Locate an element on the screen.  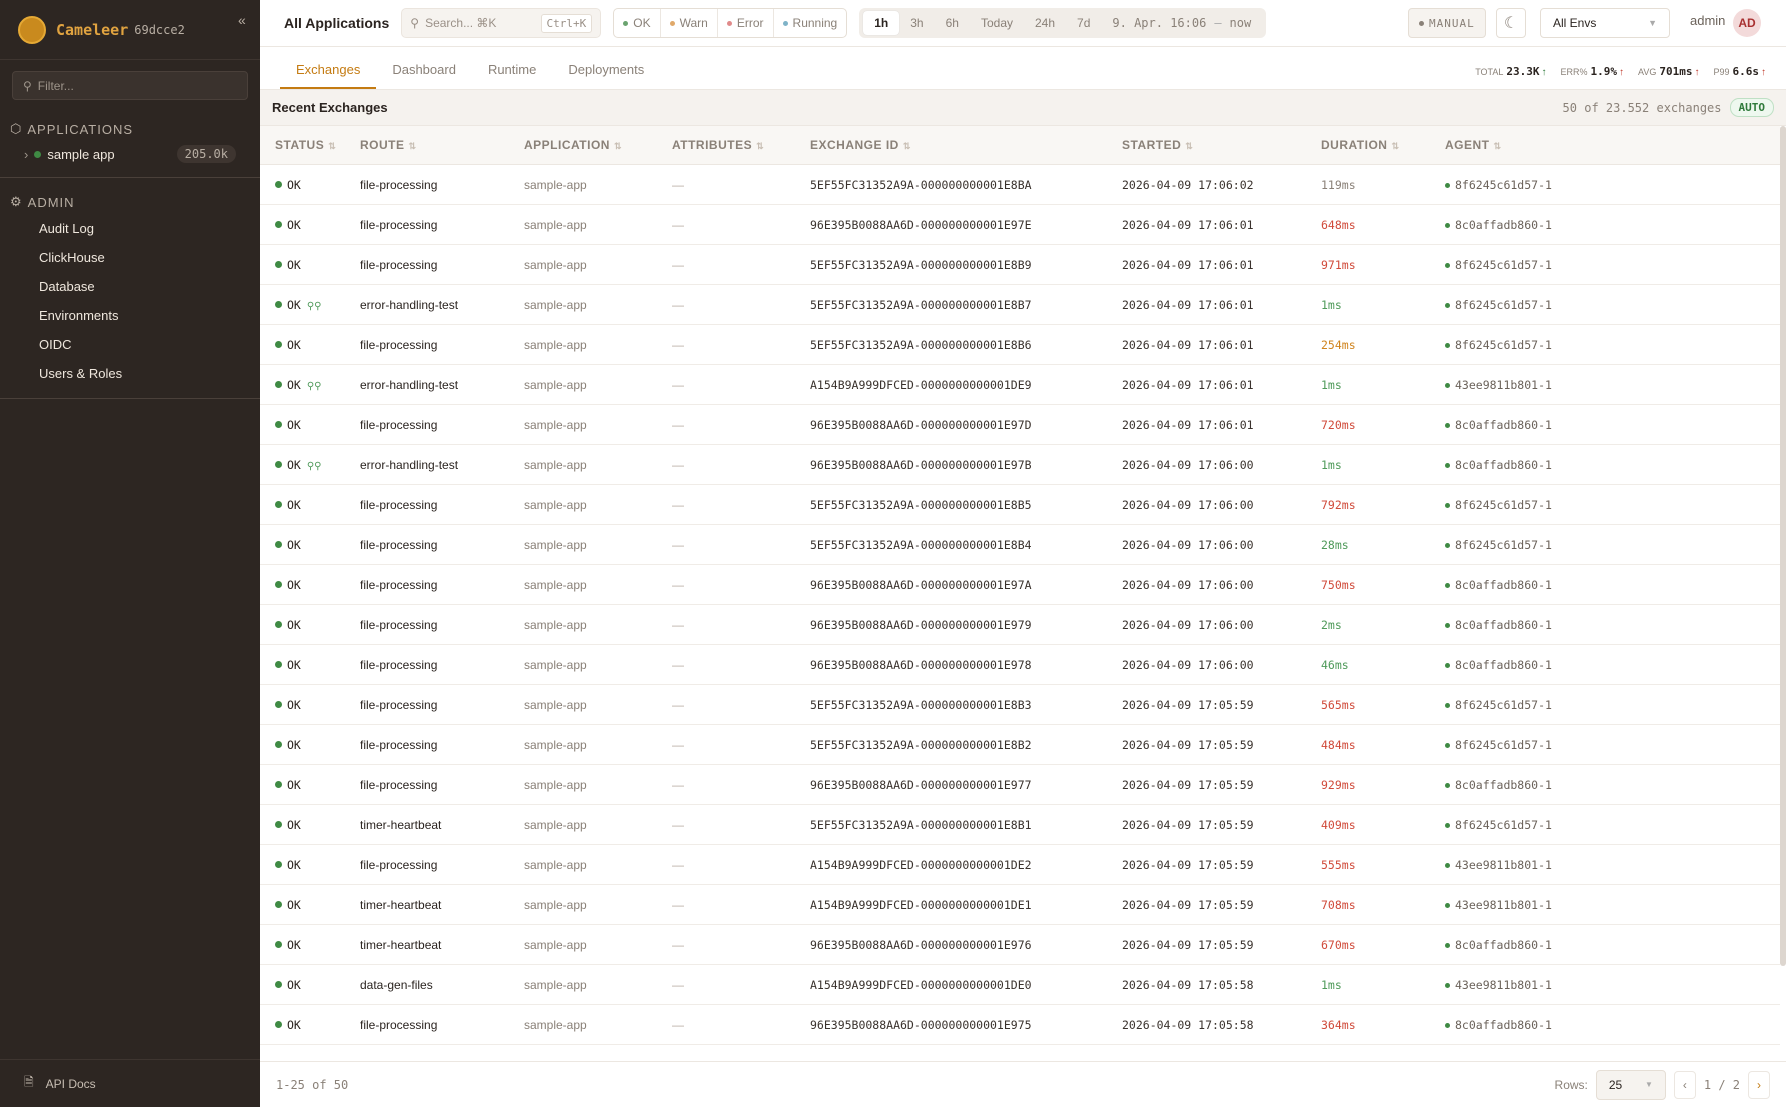
agent-cell: 8c0affadb860-1 is located at coordinates (1498, 945).